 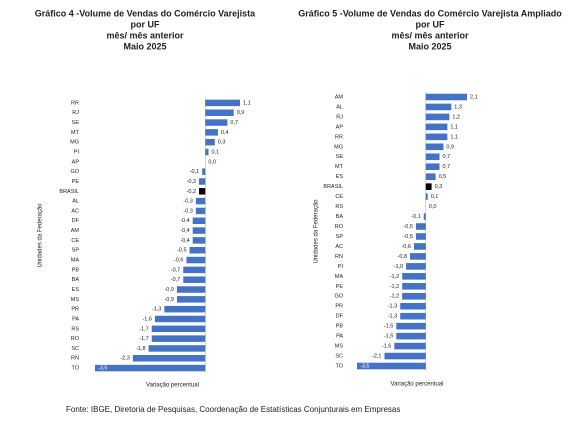 What do you see at coordinates (339, 347) in the screenshot?
I see `category-label: MS` at bounding box center [339, 347].